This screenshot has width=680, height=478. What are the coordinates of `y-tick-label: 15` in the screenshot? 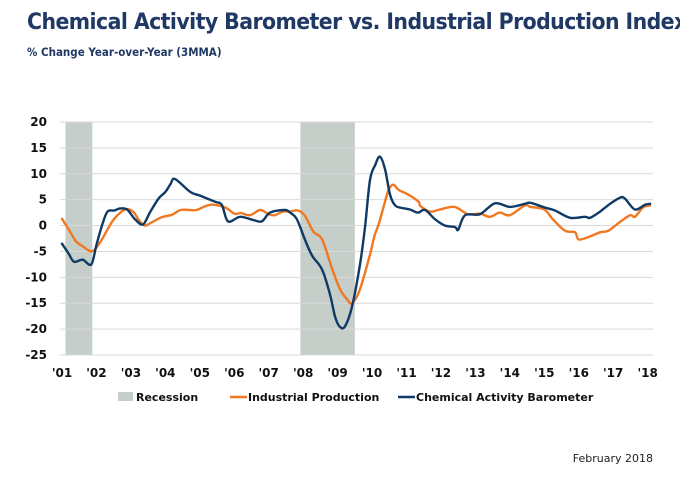 It's located at (38, 148).